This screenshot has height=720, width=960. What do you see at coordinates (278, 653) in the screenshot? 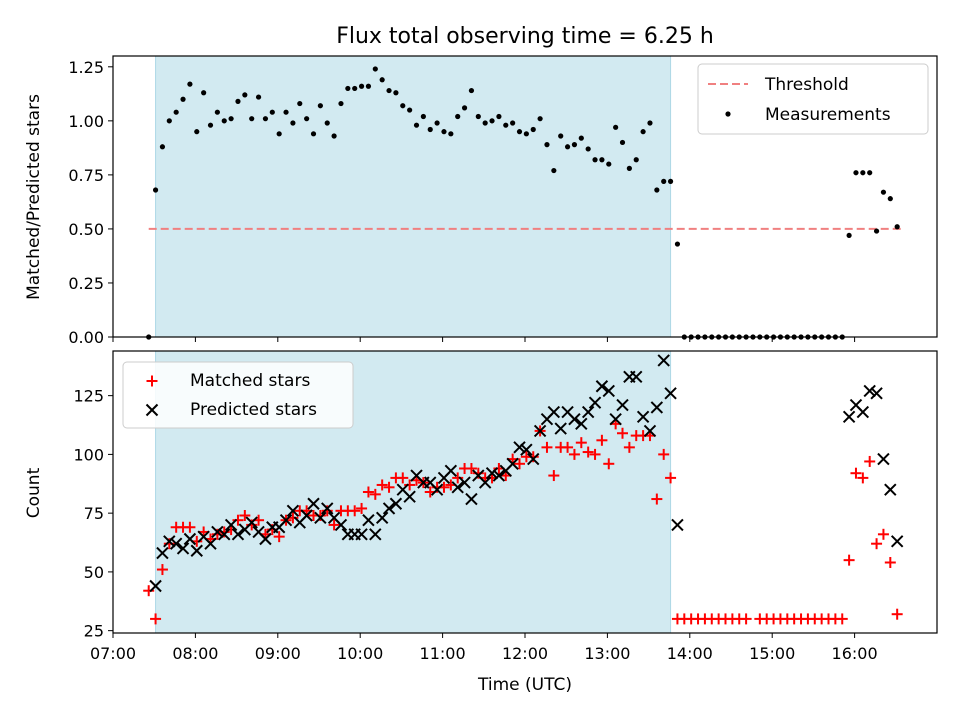
I see `bottom-x-tick-label: 09:00` at bounding box center [278, 653].